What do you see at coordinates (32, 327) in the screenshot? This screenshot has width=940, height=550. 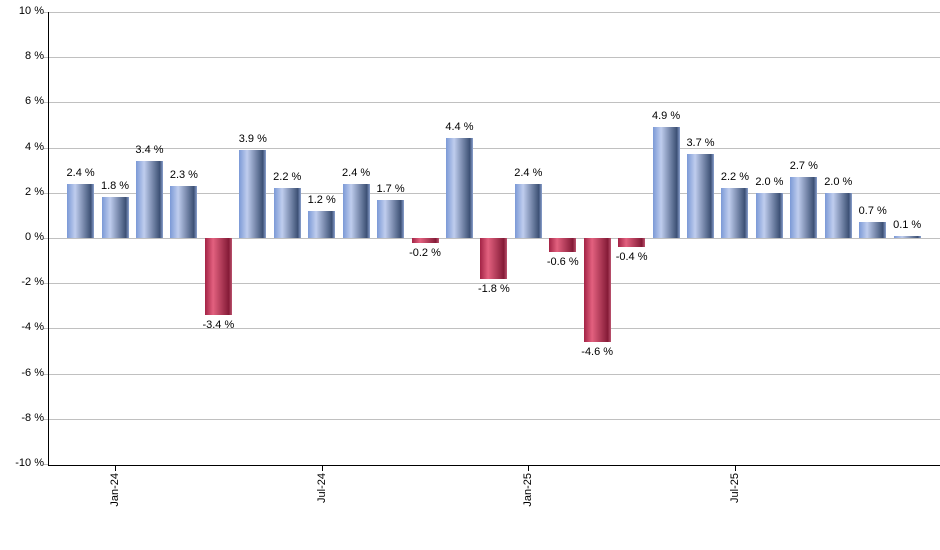 I see `y-axis-label: -4 %` at bounding box center [32, 327].